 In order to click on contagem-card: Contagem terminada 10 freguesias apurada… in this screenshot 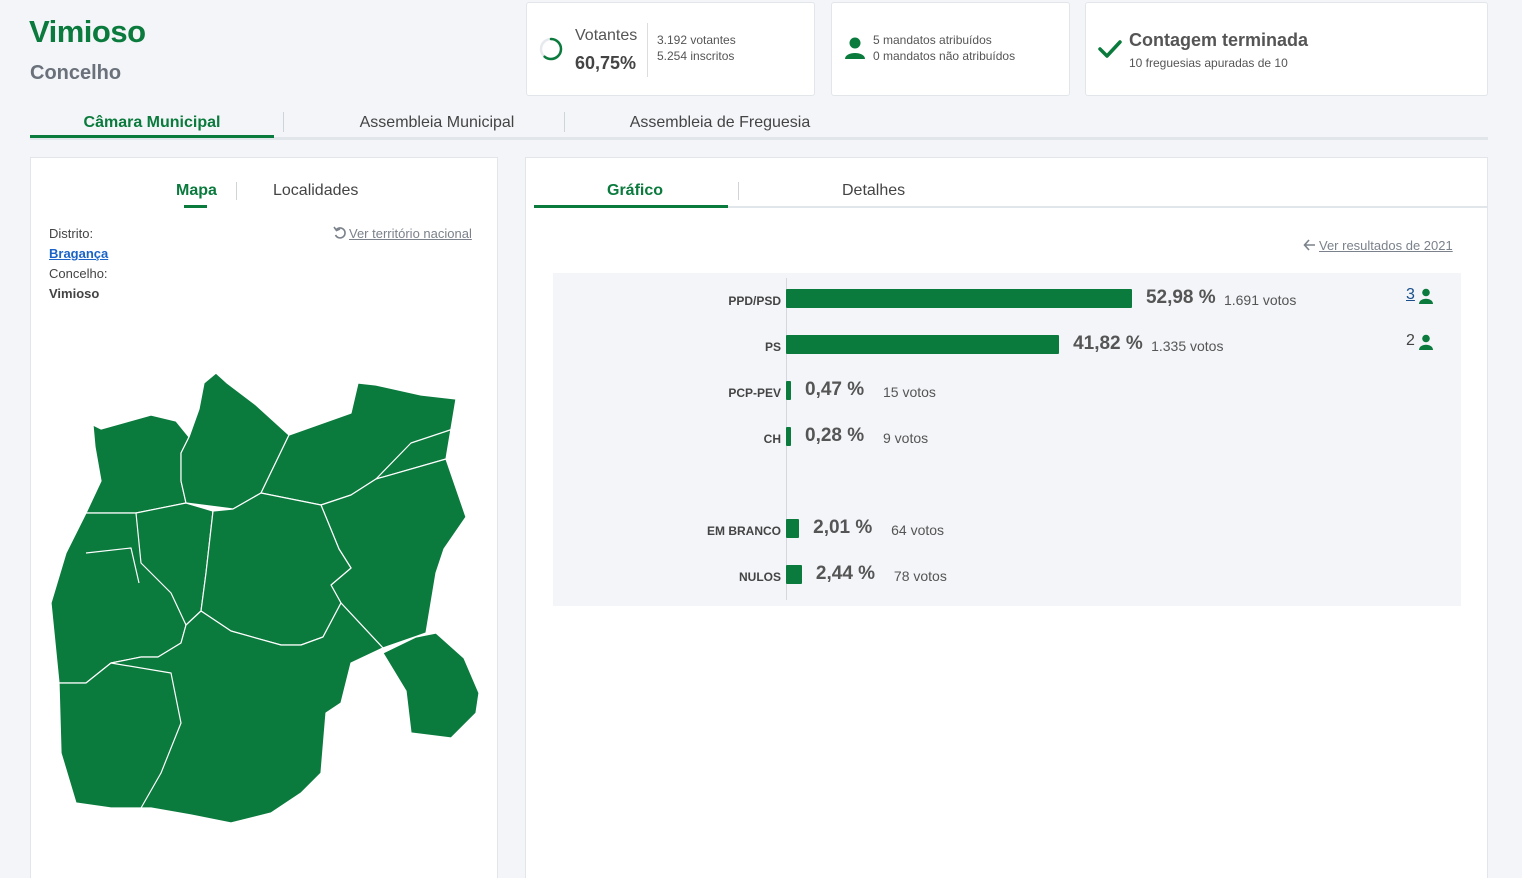, I will do `click(1286, 49)`.